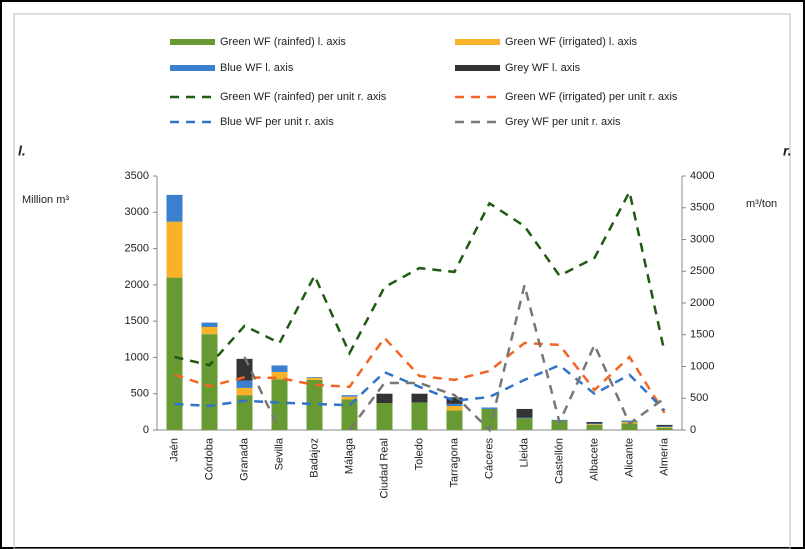 This screenshot has height=549, width=805. Describe the element at coordinates (283, 42) in the screenshot. I see `legend-label: Green WF (rainfed) l. axis` at that location.